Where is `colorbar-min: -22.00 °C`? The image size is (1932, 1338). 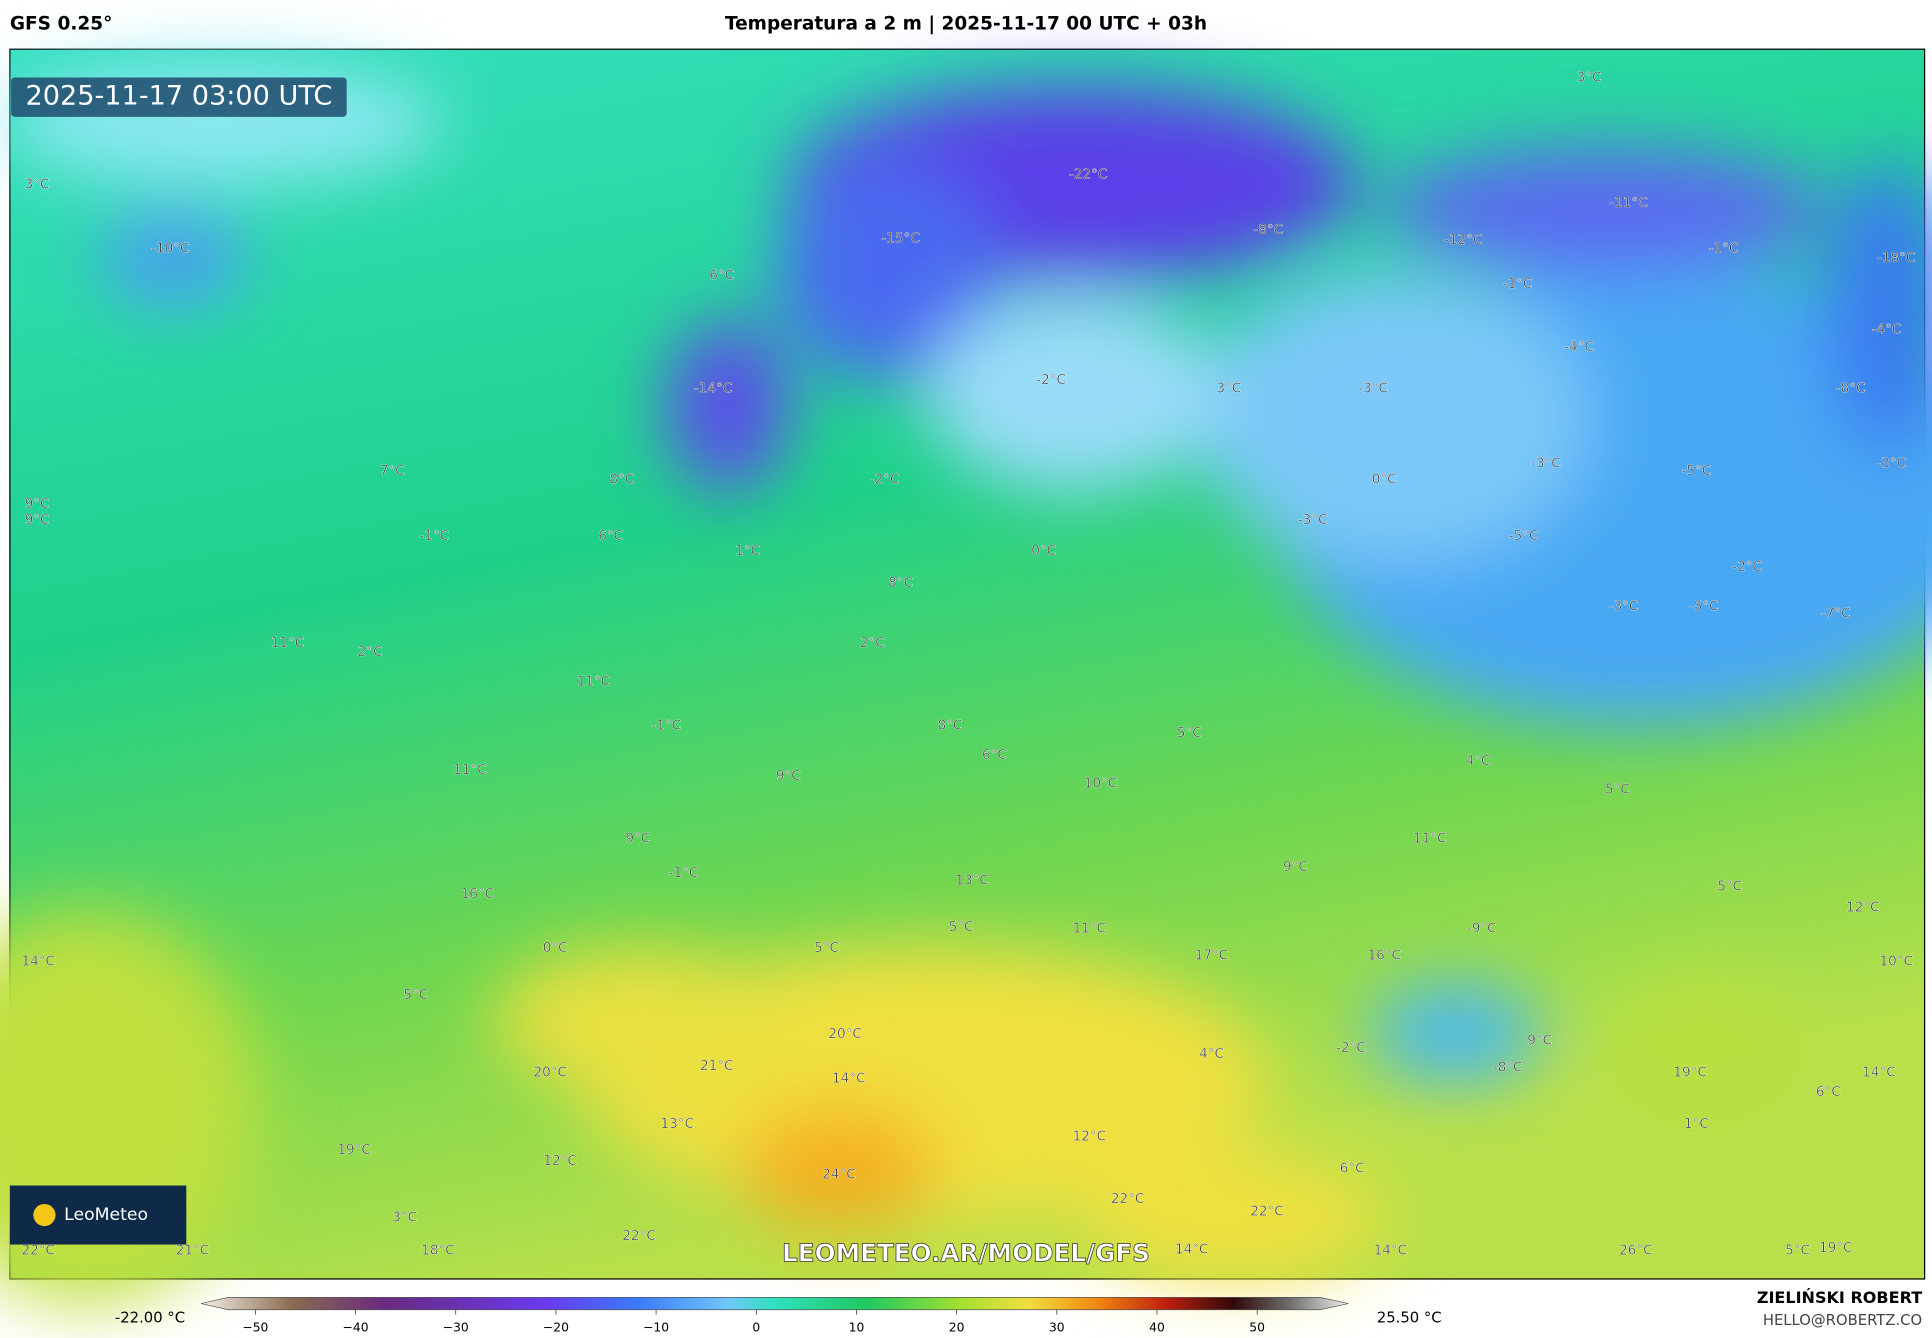
colorbar-min: -22.00 °C is located at coordinates (150, 1317).